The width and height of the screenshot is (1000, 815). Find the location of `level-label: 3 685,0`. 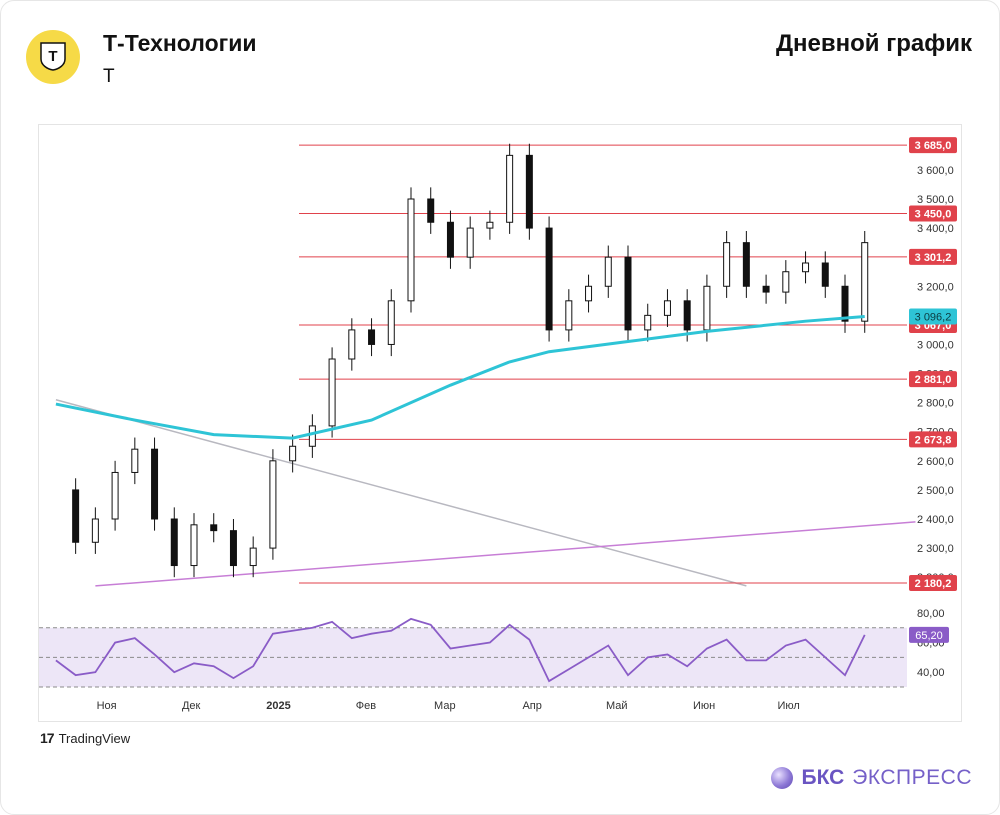

level-label: 3 685,0 is located at coordinates (933, 146).